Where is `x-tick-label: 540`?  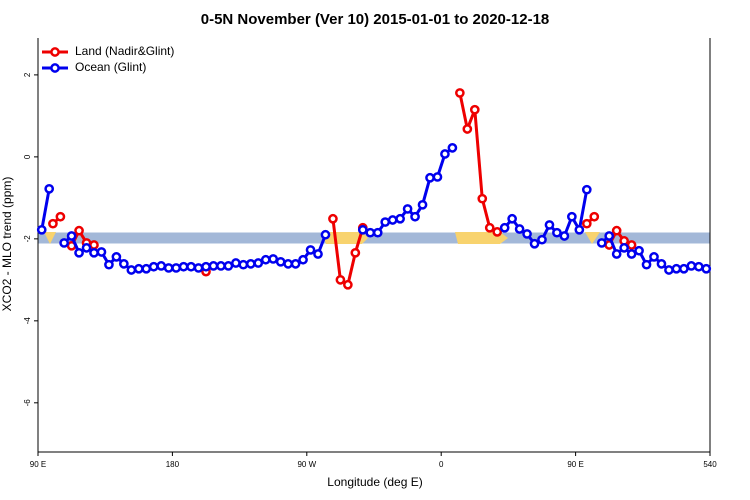 x-tick-label: 540 is located at coordinates (710, 464).